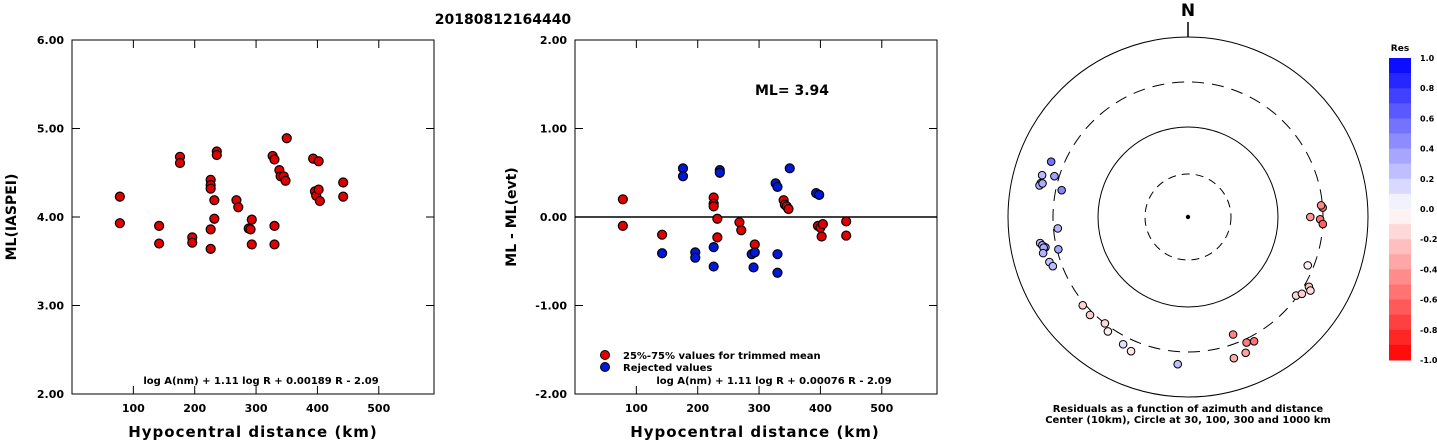  I want to click on plot2-ylabel: ML - ML(evt), so click(512, 216).